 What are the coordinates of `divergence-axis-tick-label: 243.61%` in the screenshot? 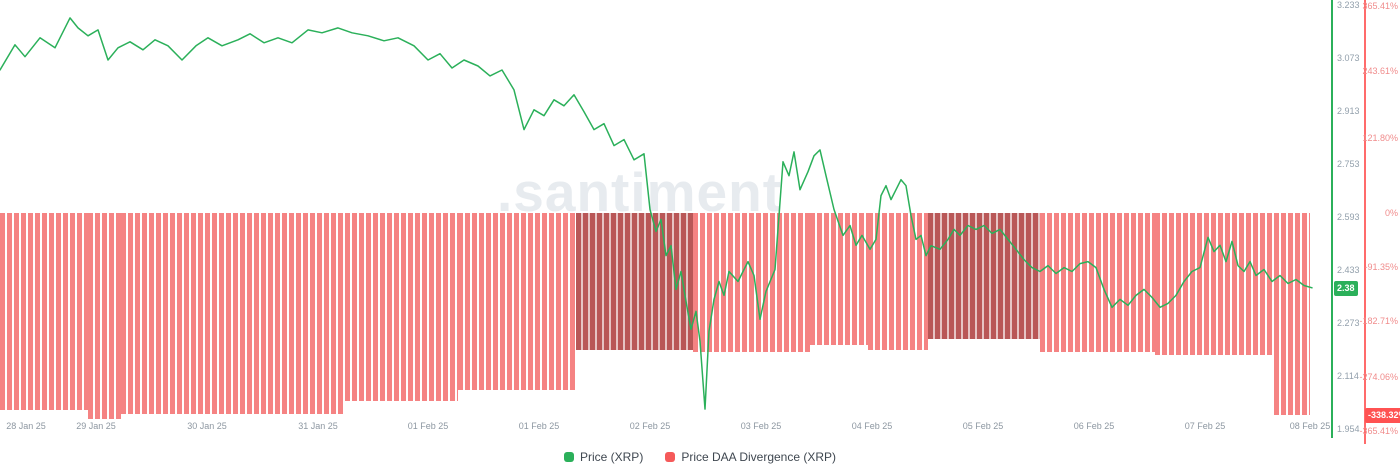 It's located at (1380, 71).